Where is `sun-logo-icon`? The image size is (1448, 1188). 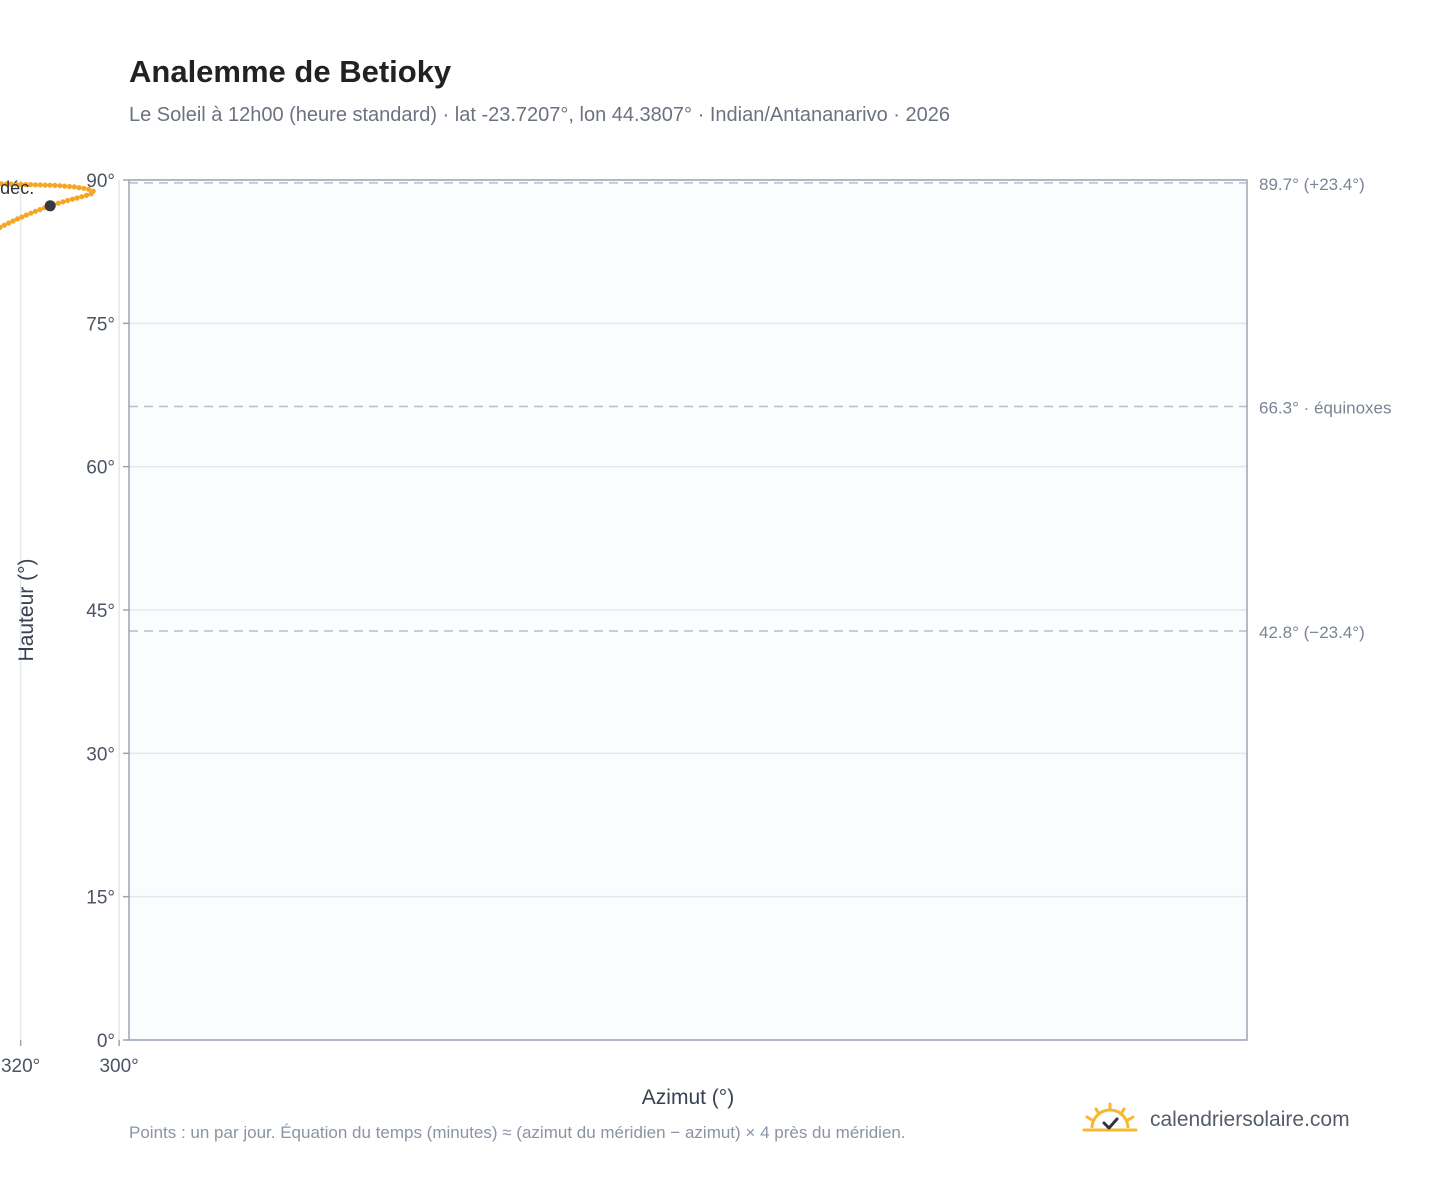
sun-logo-icon is located at coordinates (1110, 1117).